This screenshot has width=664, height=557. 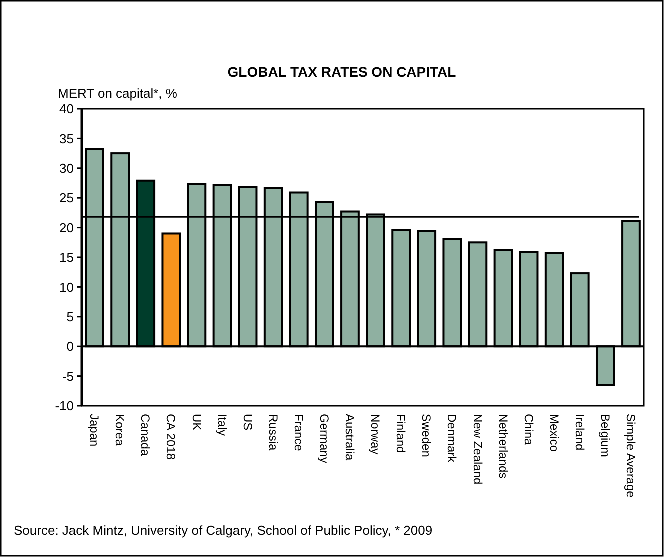 I want to click on y-tick-label: 0, so click(x=70, y=346).